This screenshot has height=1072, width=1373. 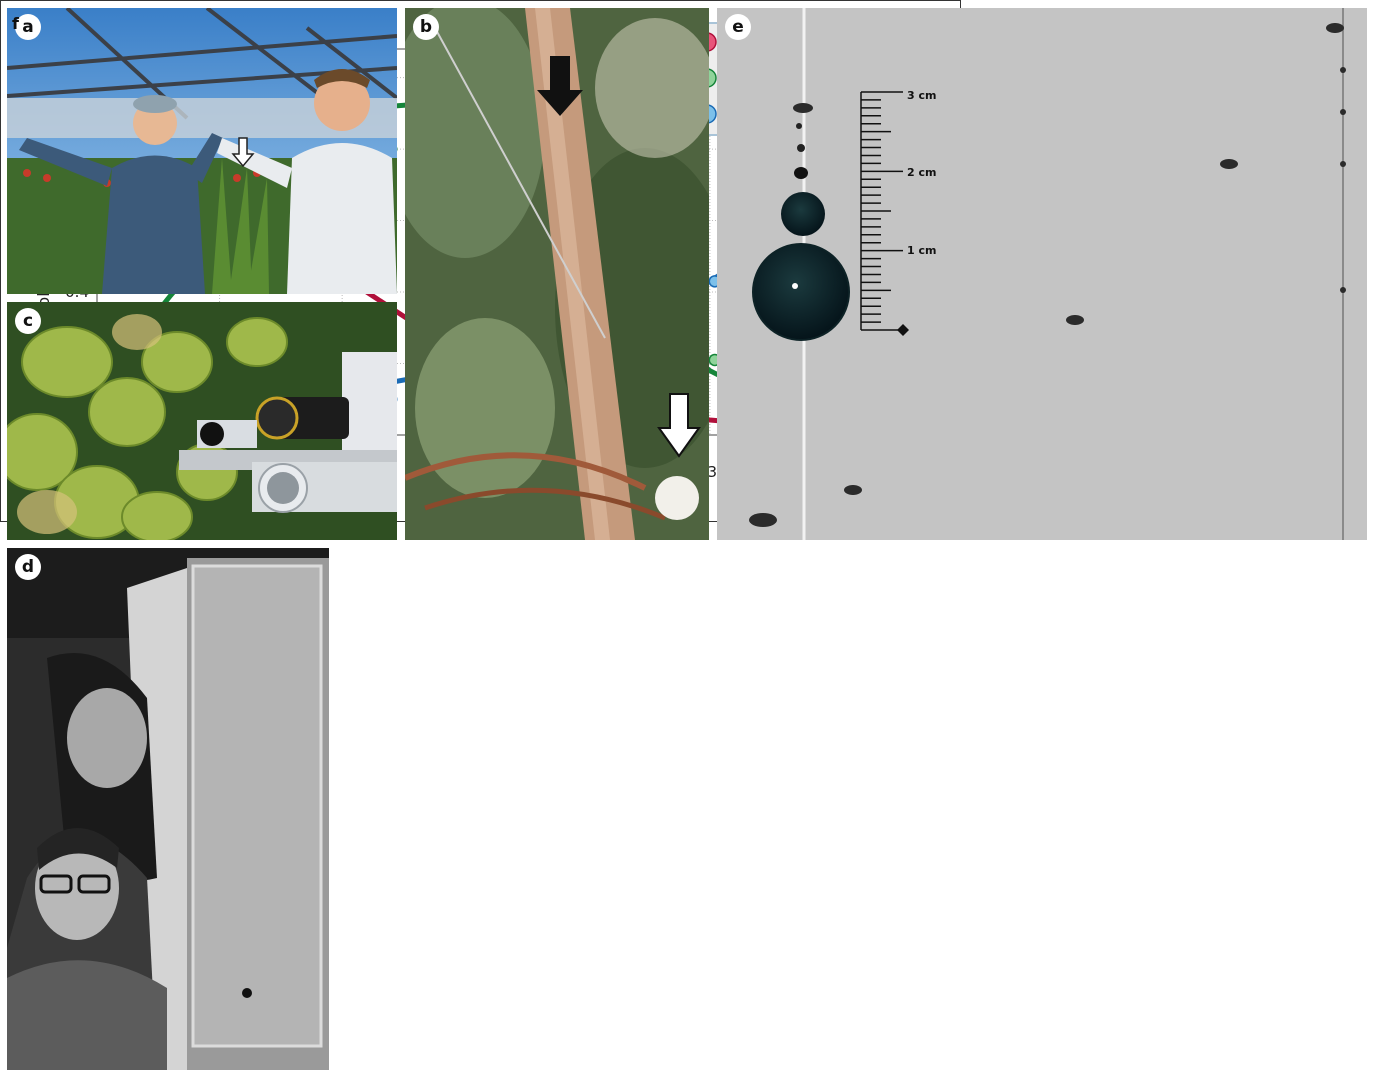 I want to click on panel-label-c: c, so click(x=28, y=321).